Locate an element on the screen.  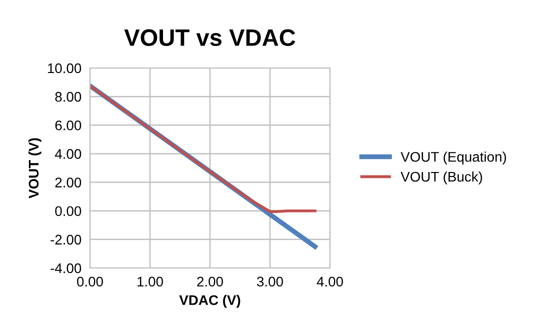
x-tick-label: 2.00 is located at coordinates (210, 281).